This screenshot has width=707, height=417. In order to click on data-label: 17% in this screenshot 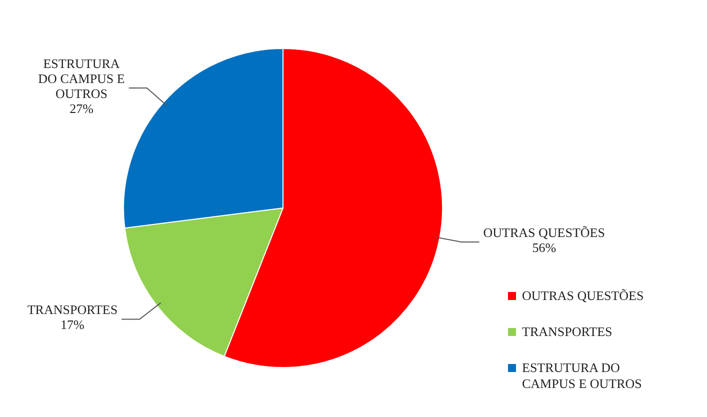, I will do `click(72, 324)`.